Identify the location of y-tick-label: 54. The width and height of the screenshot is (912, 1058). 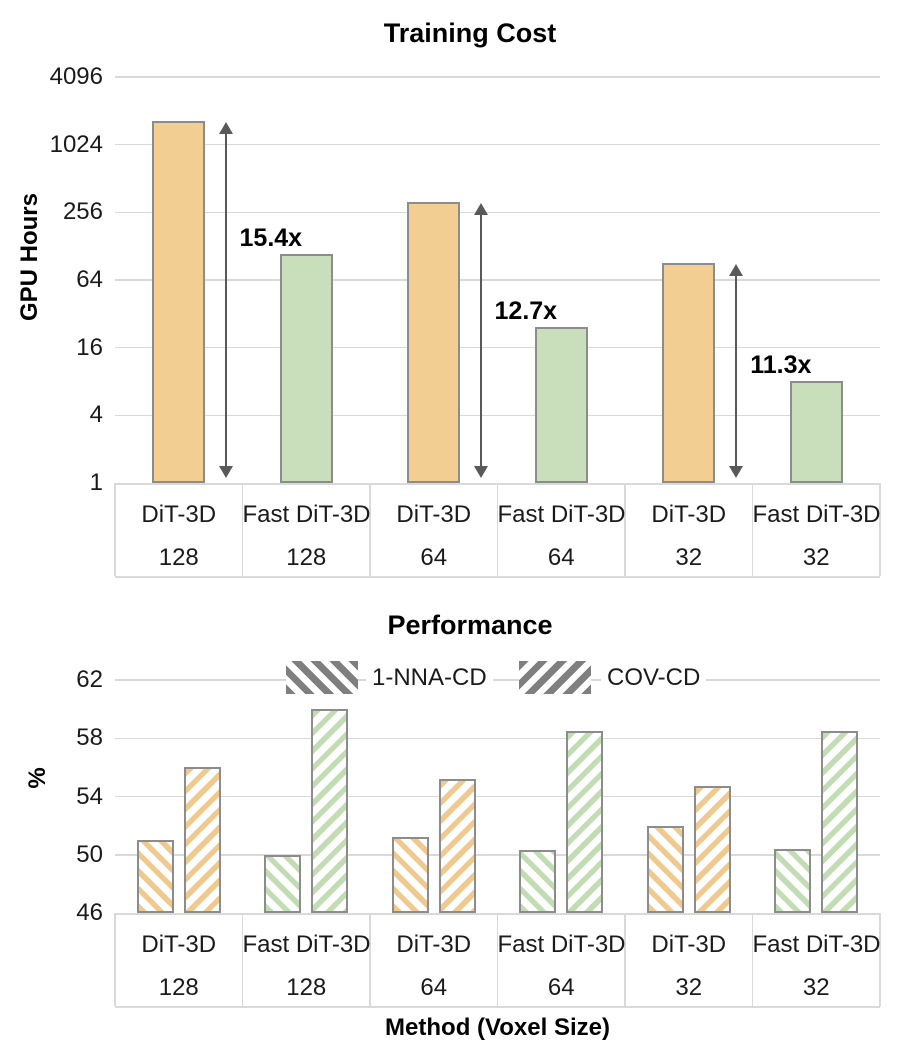
(89, 796).